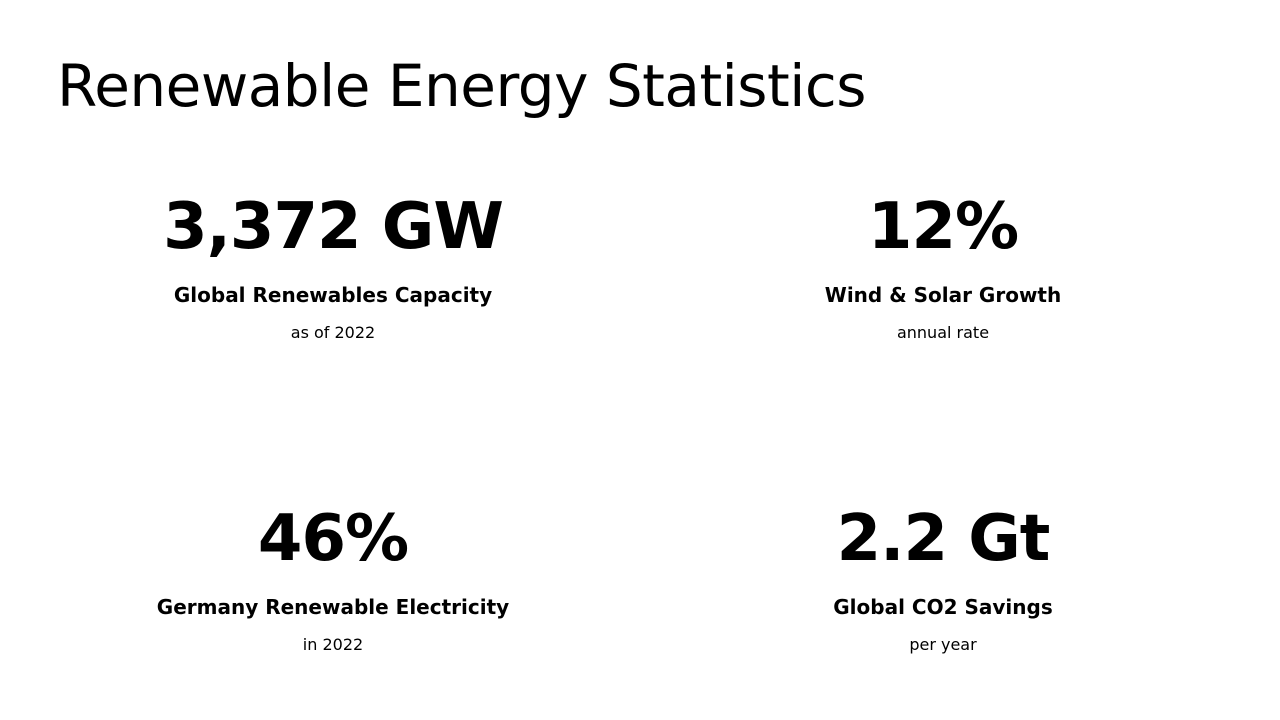 This screenshot has height=720, width=1280. I want to click on stat-value: 2.2 Gt, so click(943, 539).